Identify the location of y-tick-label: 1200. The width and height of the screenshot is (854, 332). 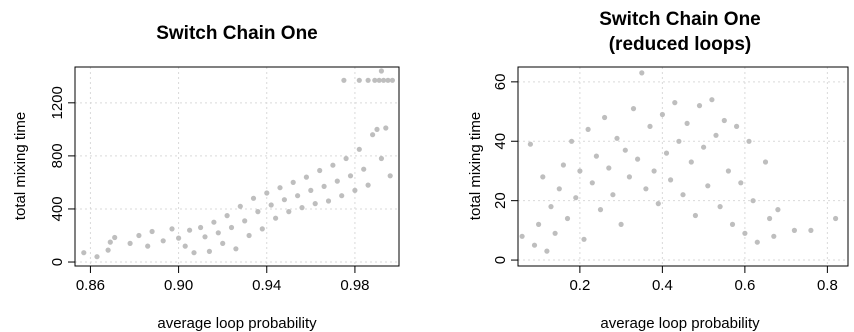
(57, 102).